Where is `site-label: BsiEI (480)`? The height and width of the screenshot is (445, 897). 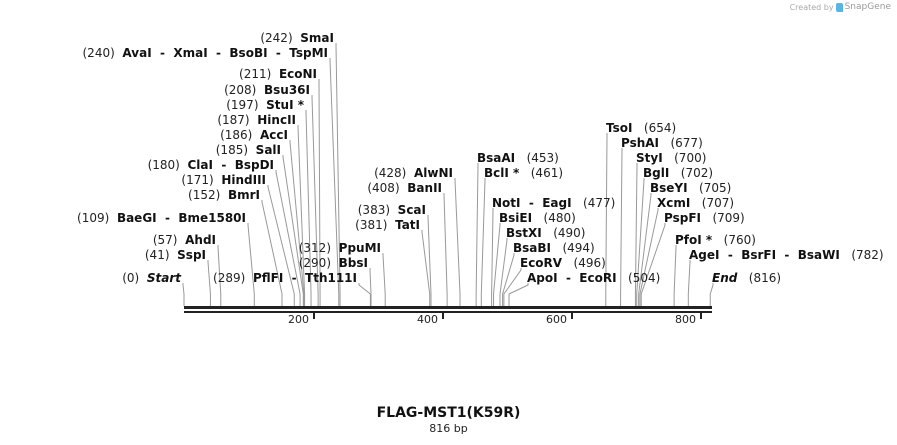 site-label: BsiEI (480) is located at coordinates (537, 218).